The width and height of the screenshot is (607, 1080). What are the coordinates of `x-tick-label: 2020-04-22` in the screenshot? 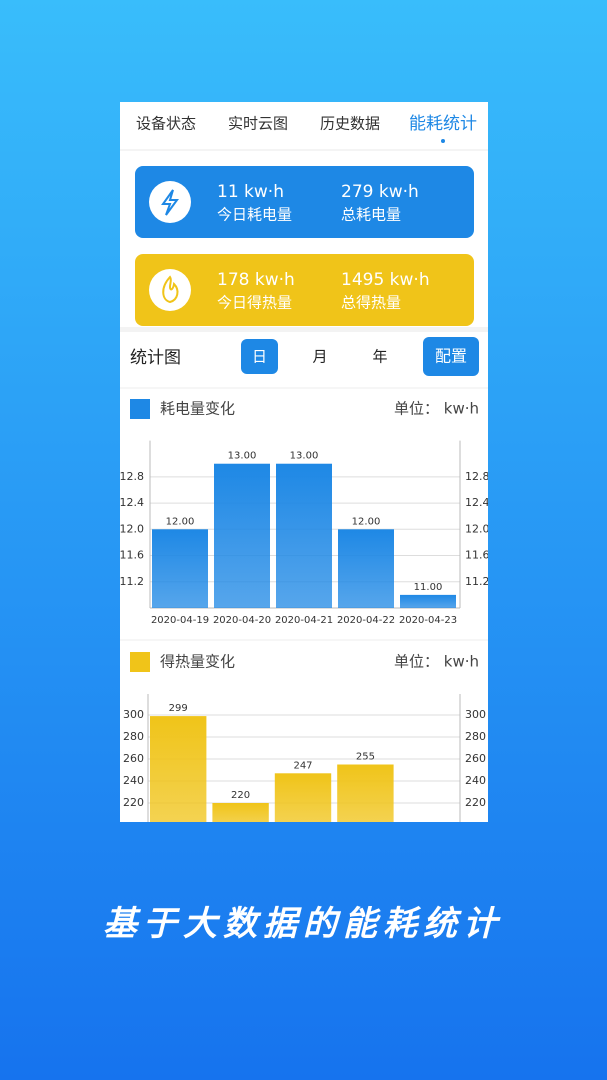 It's located at (366, 620).